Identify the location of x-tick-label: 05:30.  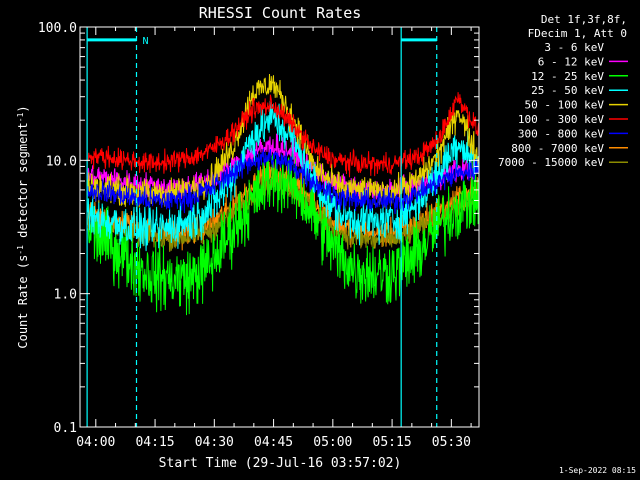
(451, 442).